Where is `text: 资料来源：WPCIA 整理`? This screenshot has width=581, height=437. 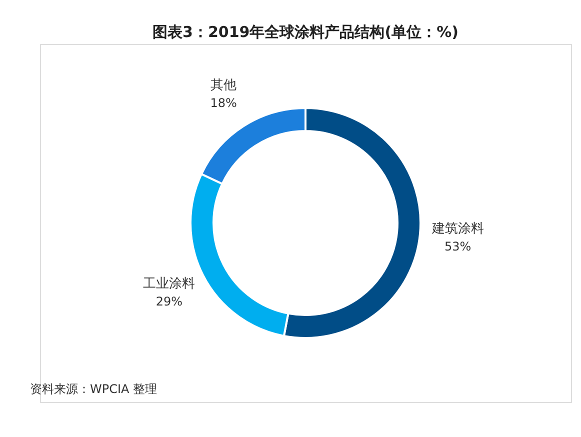
text: 资料来源：WPCIA 整理 is located at coordinates (94, 389).